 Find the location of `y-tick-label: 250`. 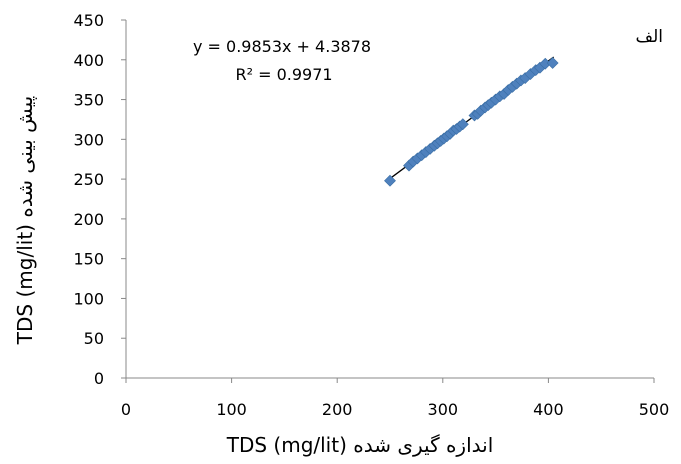

y-tick-label: 250 is located at coordinates (88, 179).